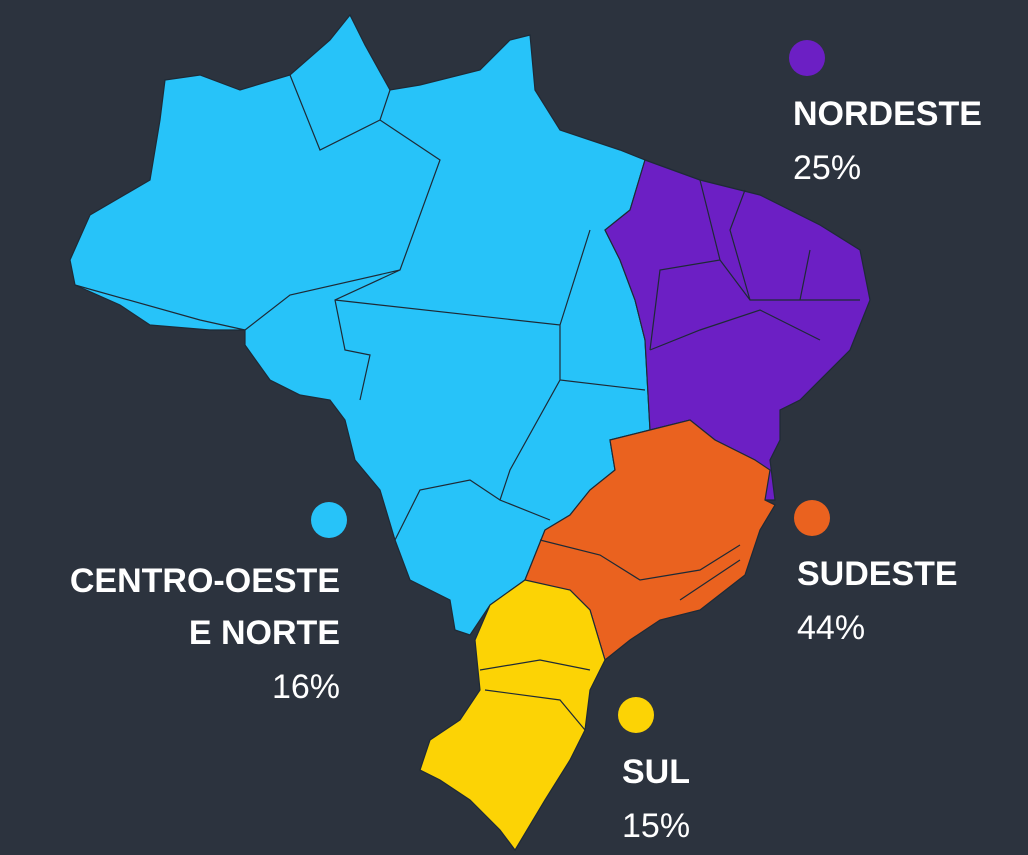 The height and width of the screenshot is (855, 1028). What do you see at coordinates (831, 628) in the screenshot?
I see `region-percent: 44%` at bounding box center [831, 628].